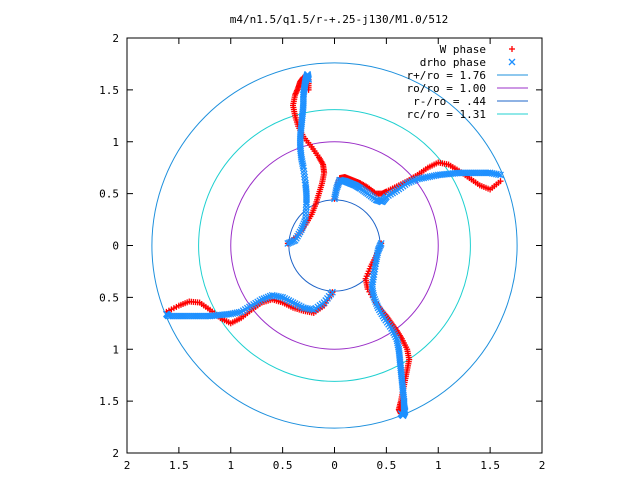 The width and height of the screenshot is (640, 480). Describe the element at coordinates (463, 49) in the screenshot. I see `legend-label: W phase` at that location.